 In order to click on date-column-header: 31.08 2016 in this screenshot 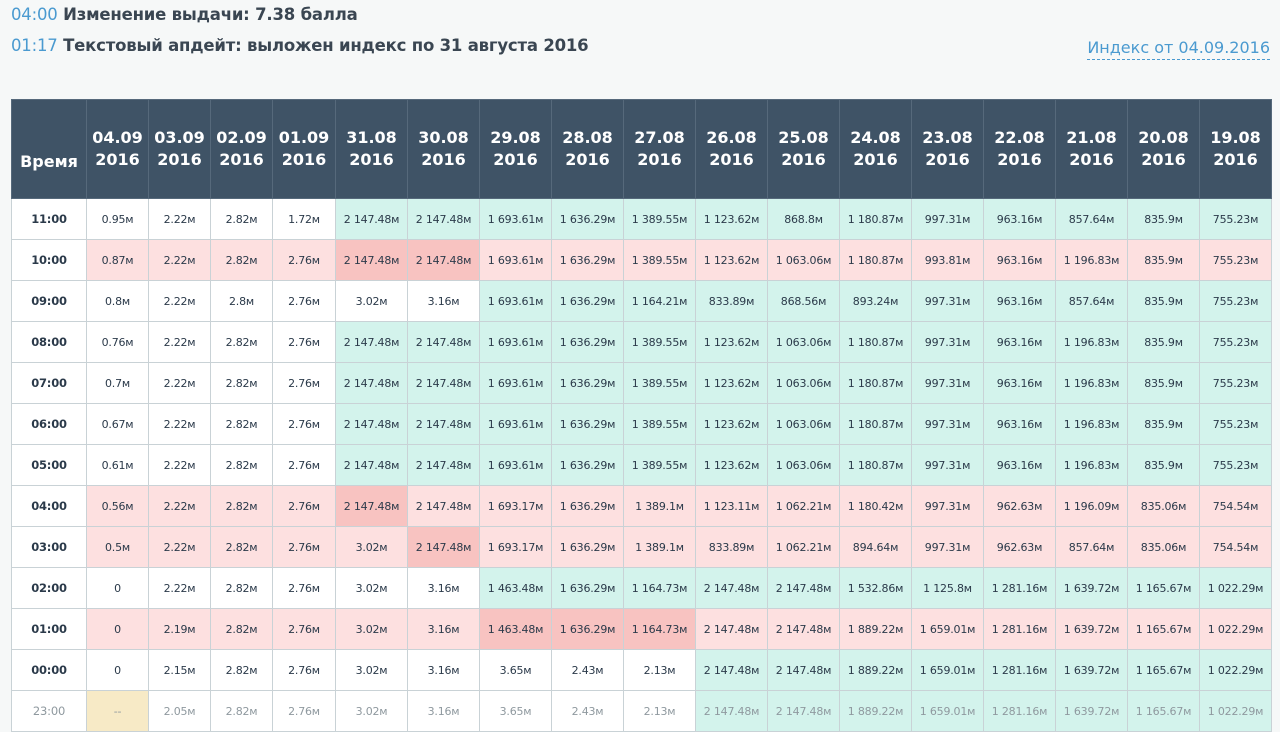, I will do `click(371, 149)`.